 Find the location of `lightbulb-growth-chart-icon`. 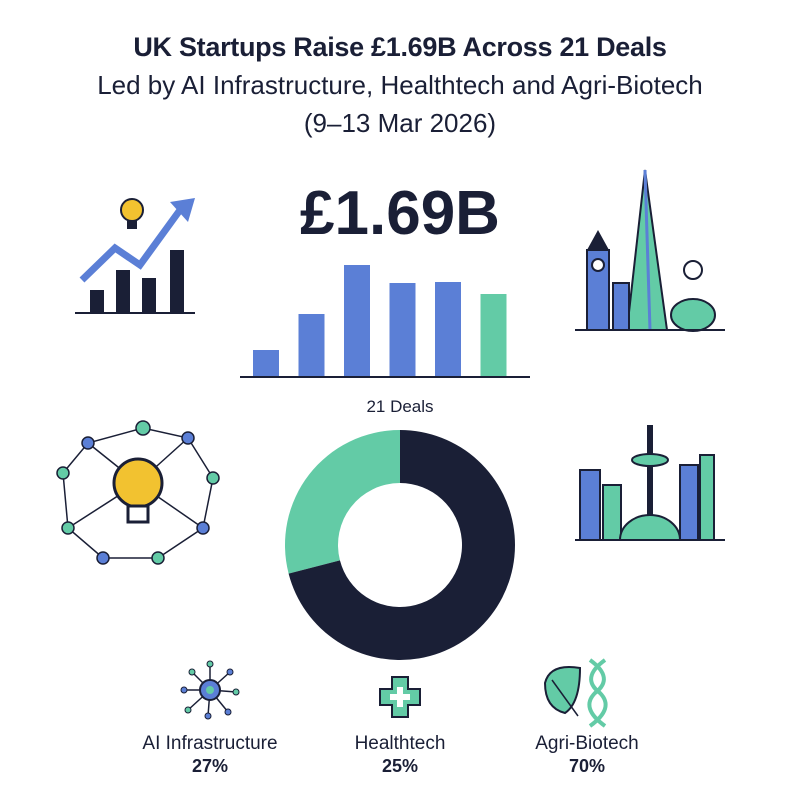

lightbulb-growth-chart-icon is located at coordinates (135, 256).